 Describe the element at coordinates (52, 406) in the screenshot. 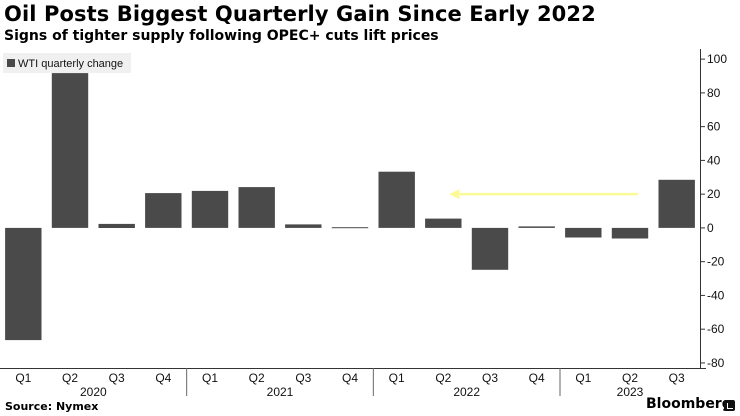

I see `source-note: Source: Nymex` at that location.